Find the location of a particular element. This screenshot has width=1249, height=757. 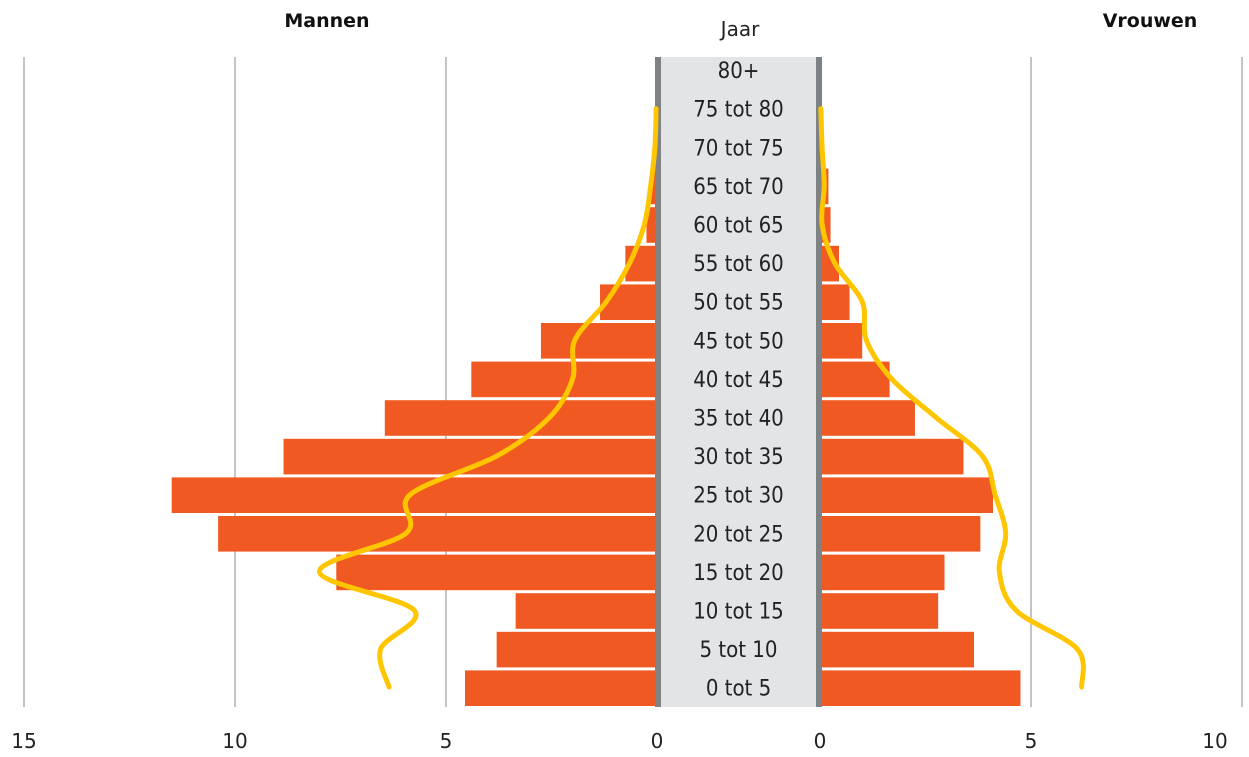

tick-right-10: 10 is located at coordinates (1214, 741).